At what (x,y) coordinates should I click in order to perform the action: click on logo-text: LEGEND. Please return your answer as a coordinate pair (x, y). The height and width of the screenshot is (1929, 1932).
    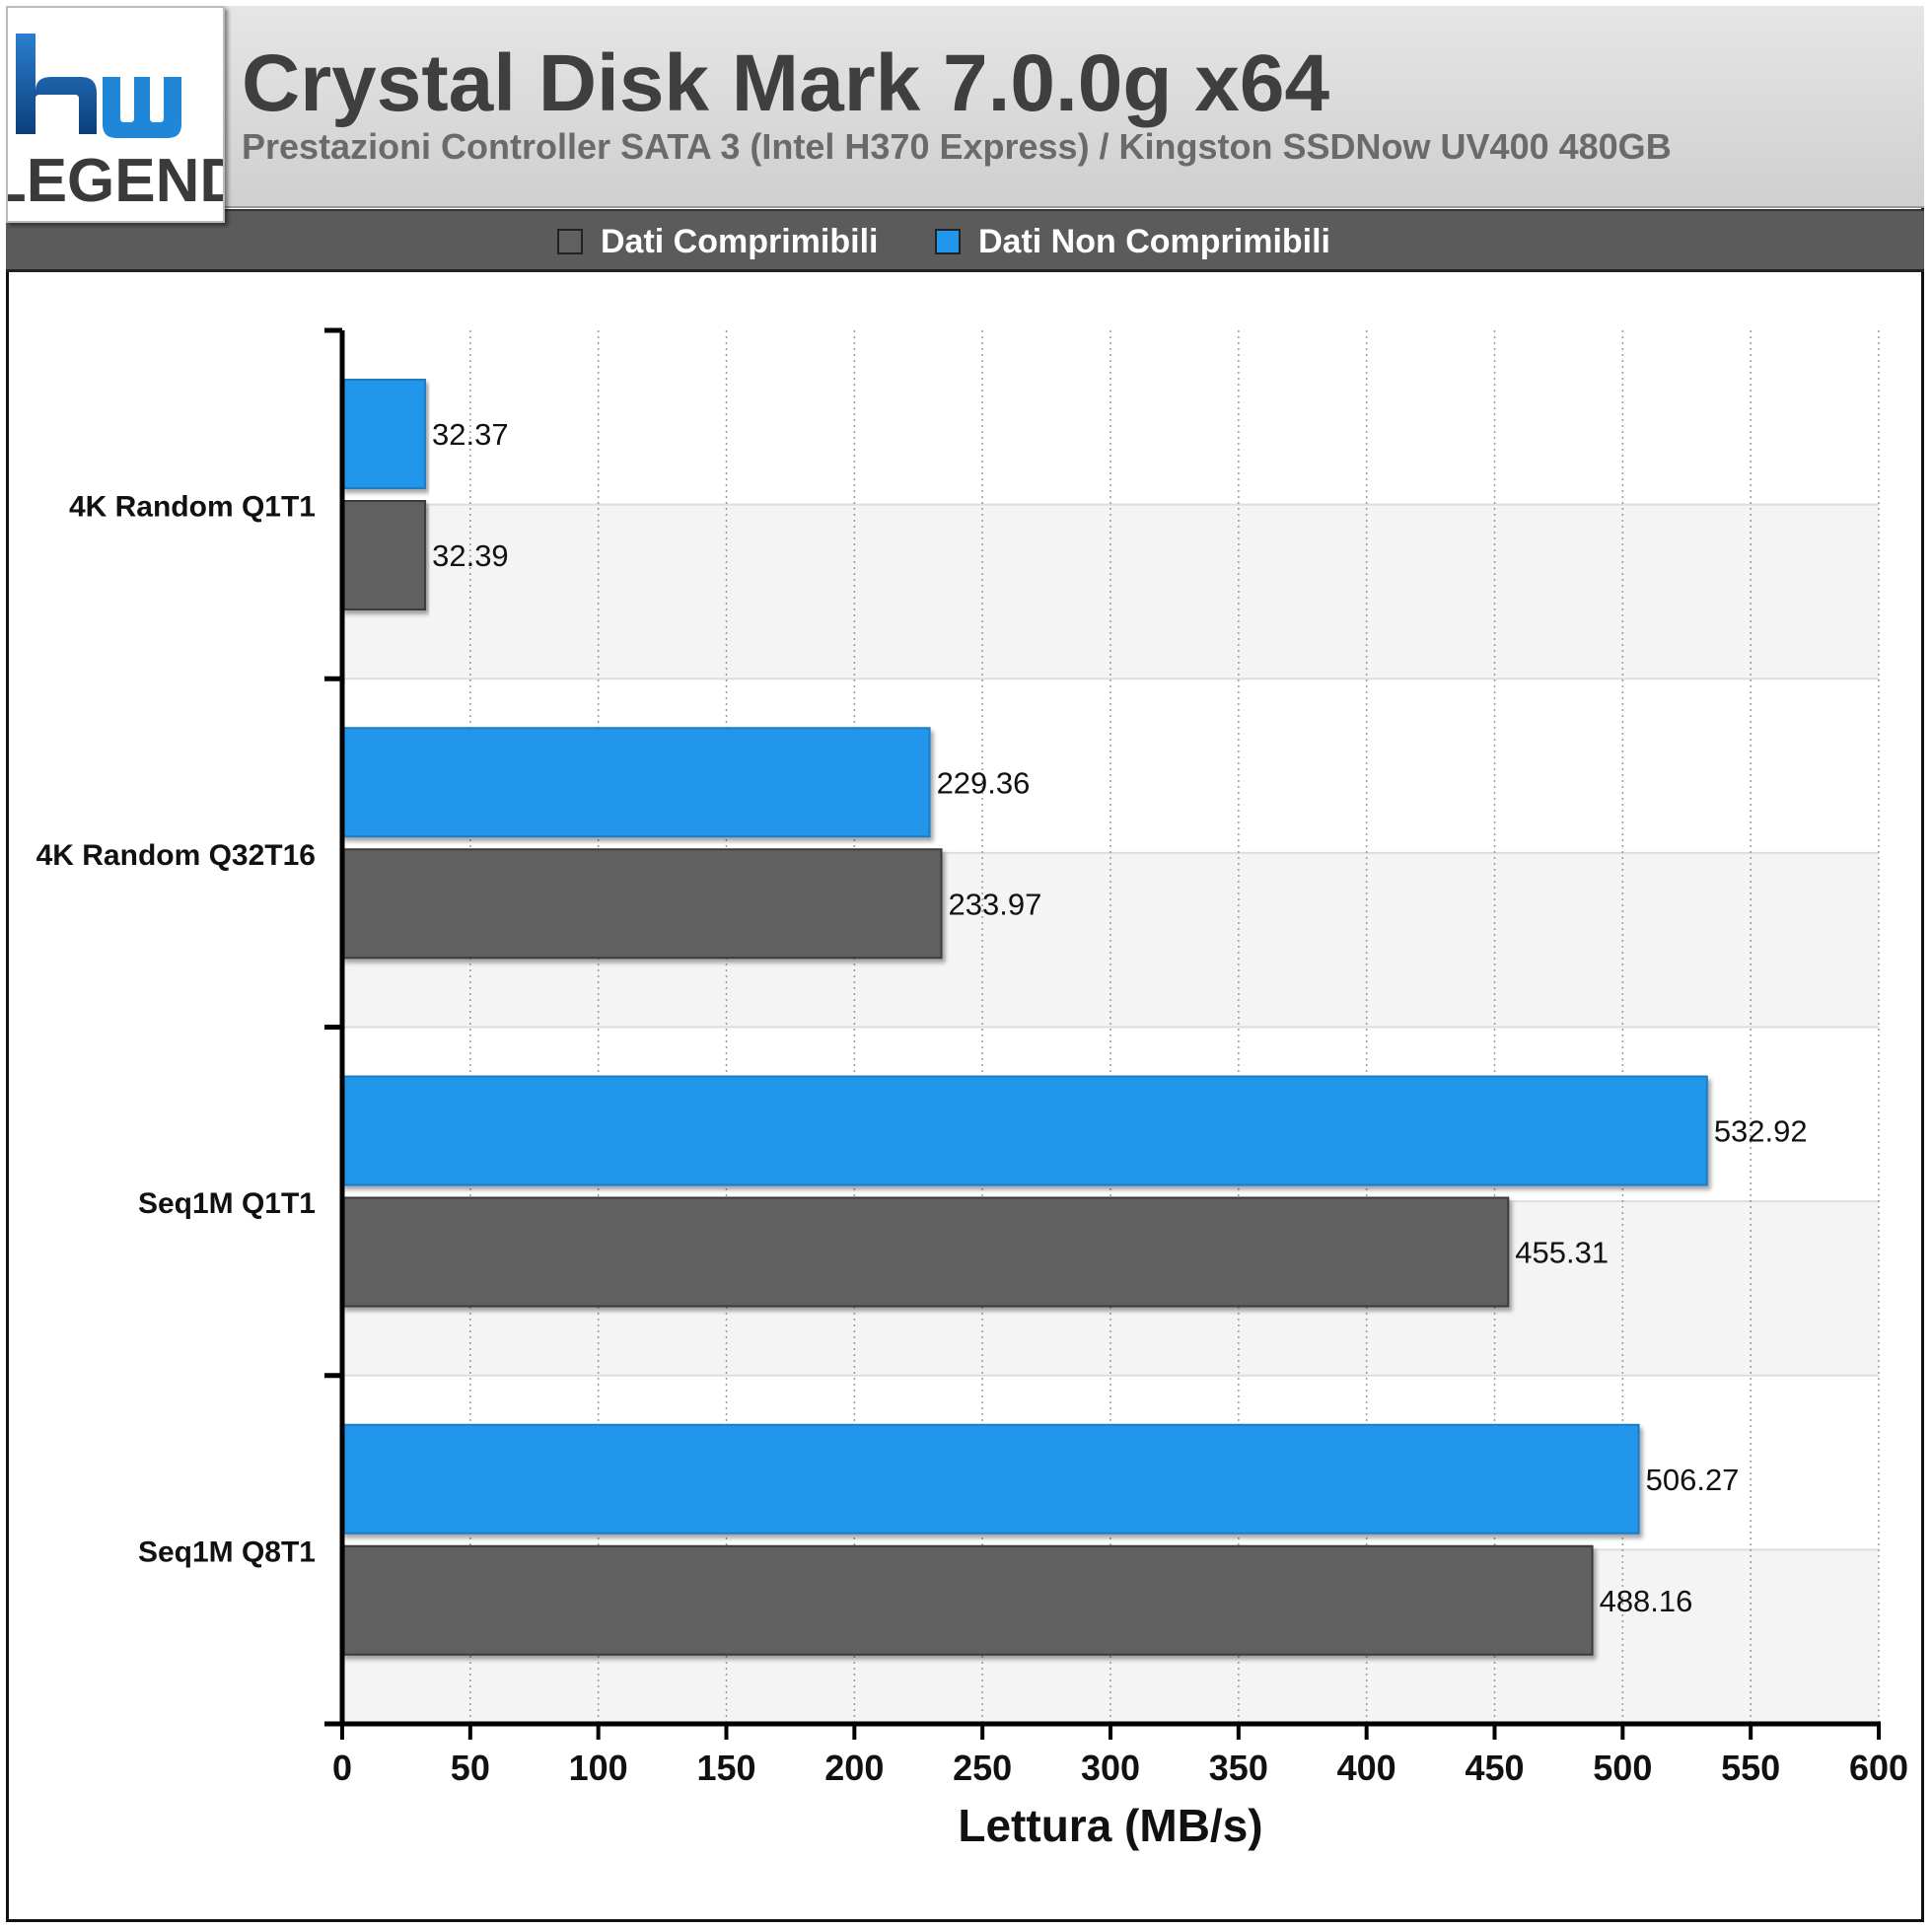
    Looking at the image, I should click on (115, 181).